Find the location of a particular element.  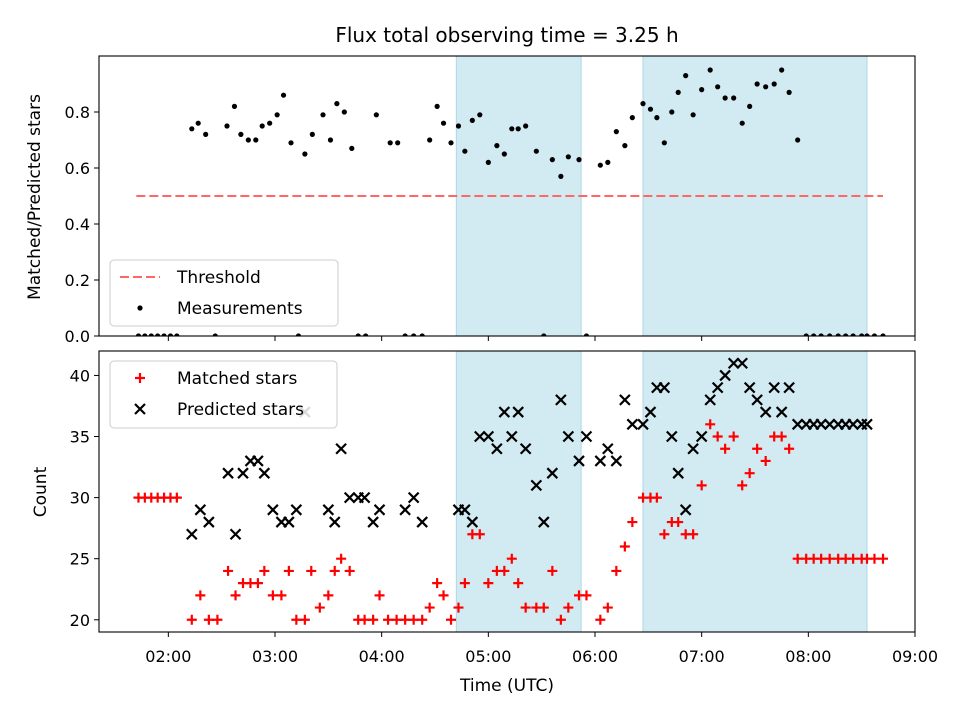

y-tick-label: 40 is located at coordinates (80, 375).